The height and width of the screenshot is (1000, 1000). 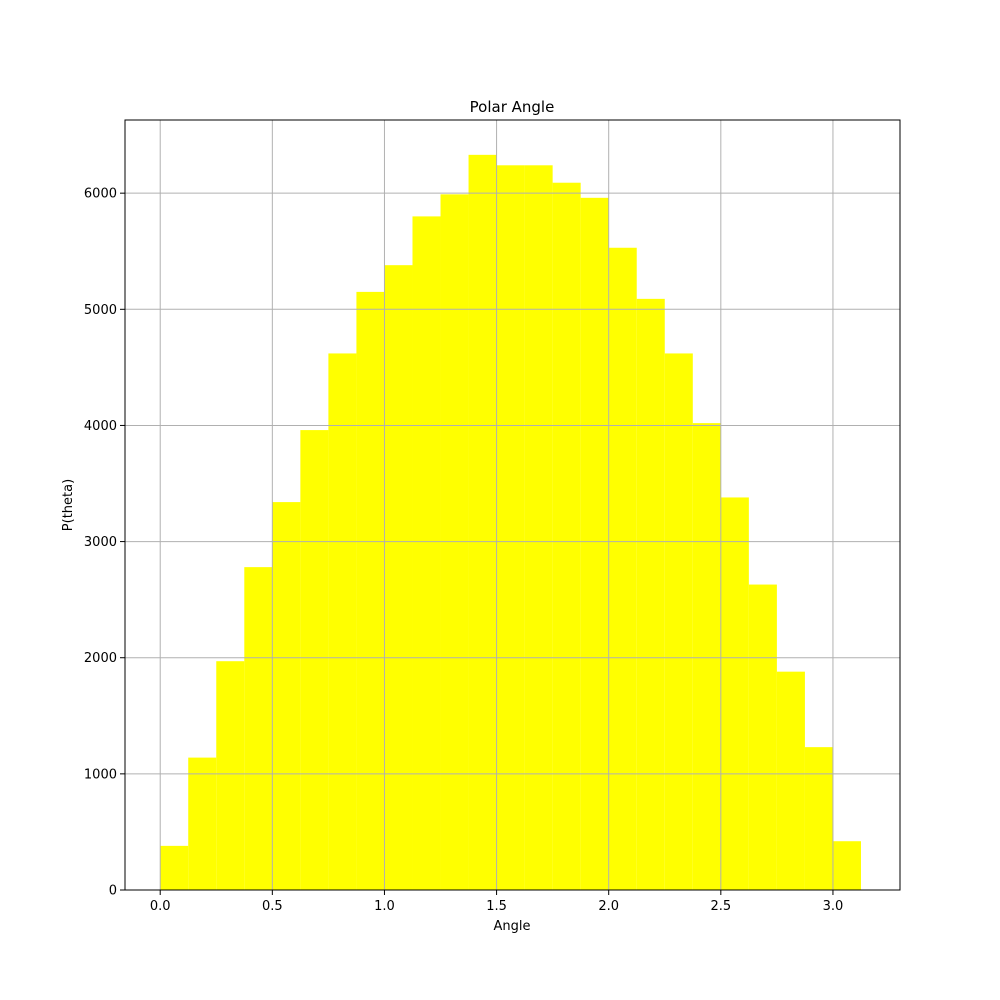 What do you see at coordinates (100, 310) in the screenshot?
I see `y-tick-label: 5000` at bounding box center [100, 310].